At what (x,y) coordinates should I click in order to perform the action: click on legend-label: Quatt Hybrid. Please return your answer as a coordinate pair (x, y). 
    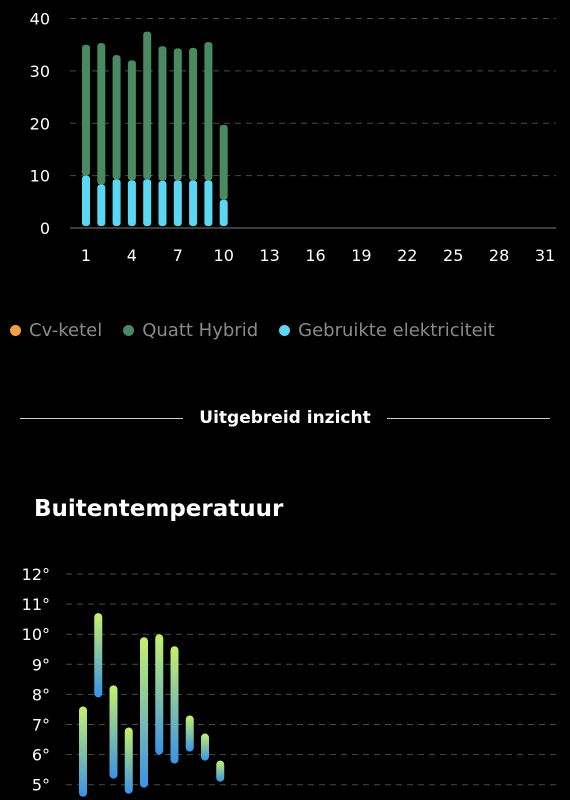
    Looking at the image, I should click on (200, 330).